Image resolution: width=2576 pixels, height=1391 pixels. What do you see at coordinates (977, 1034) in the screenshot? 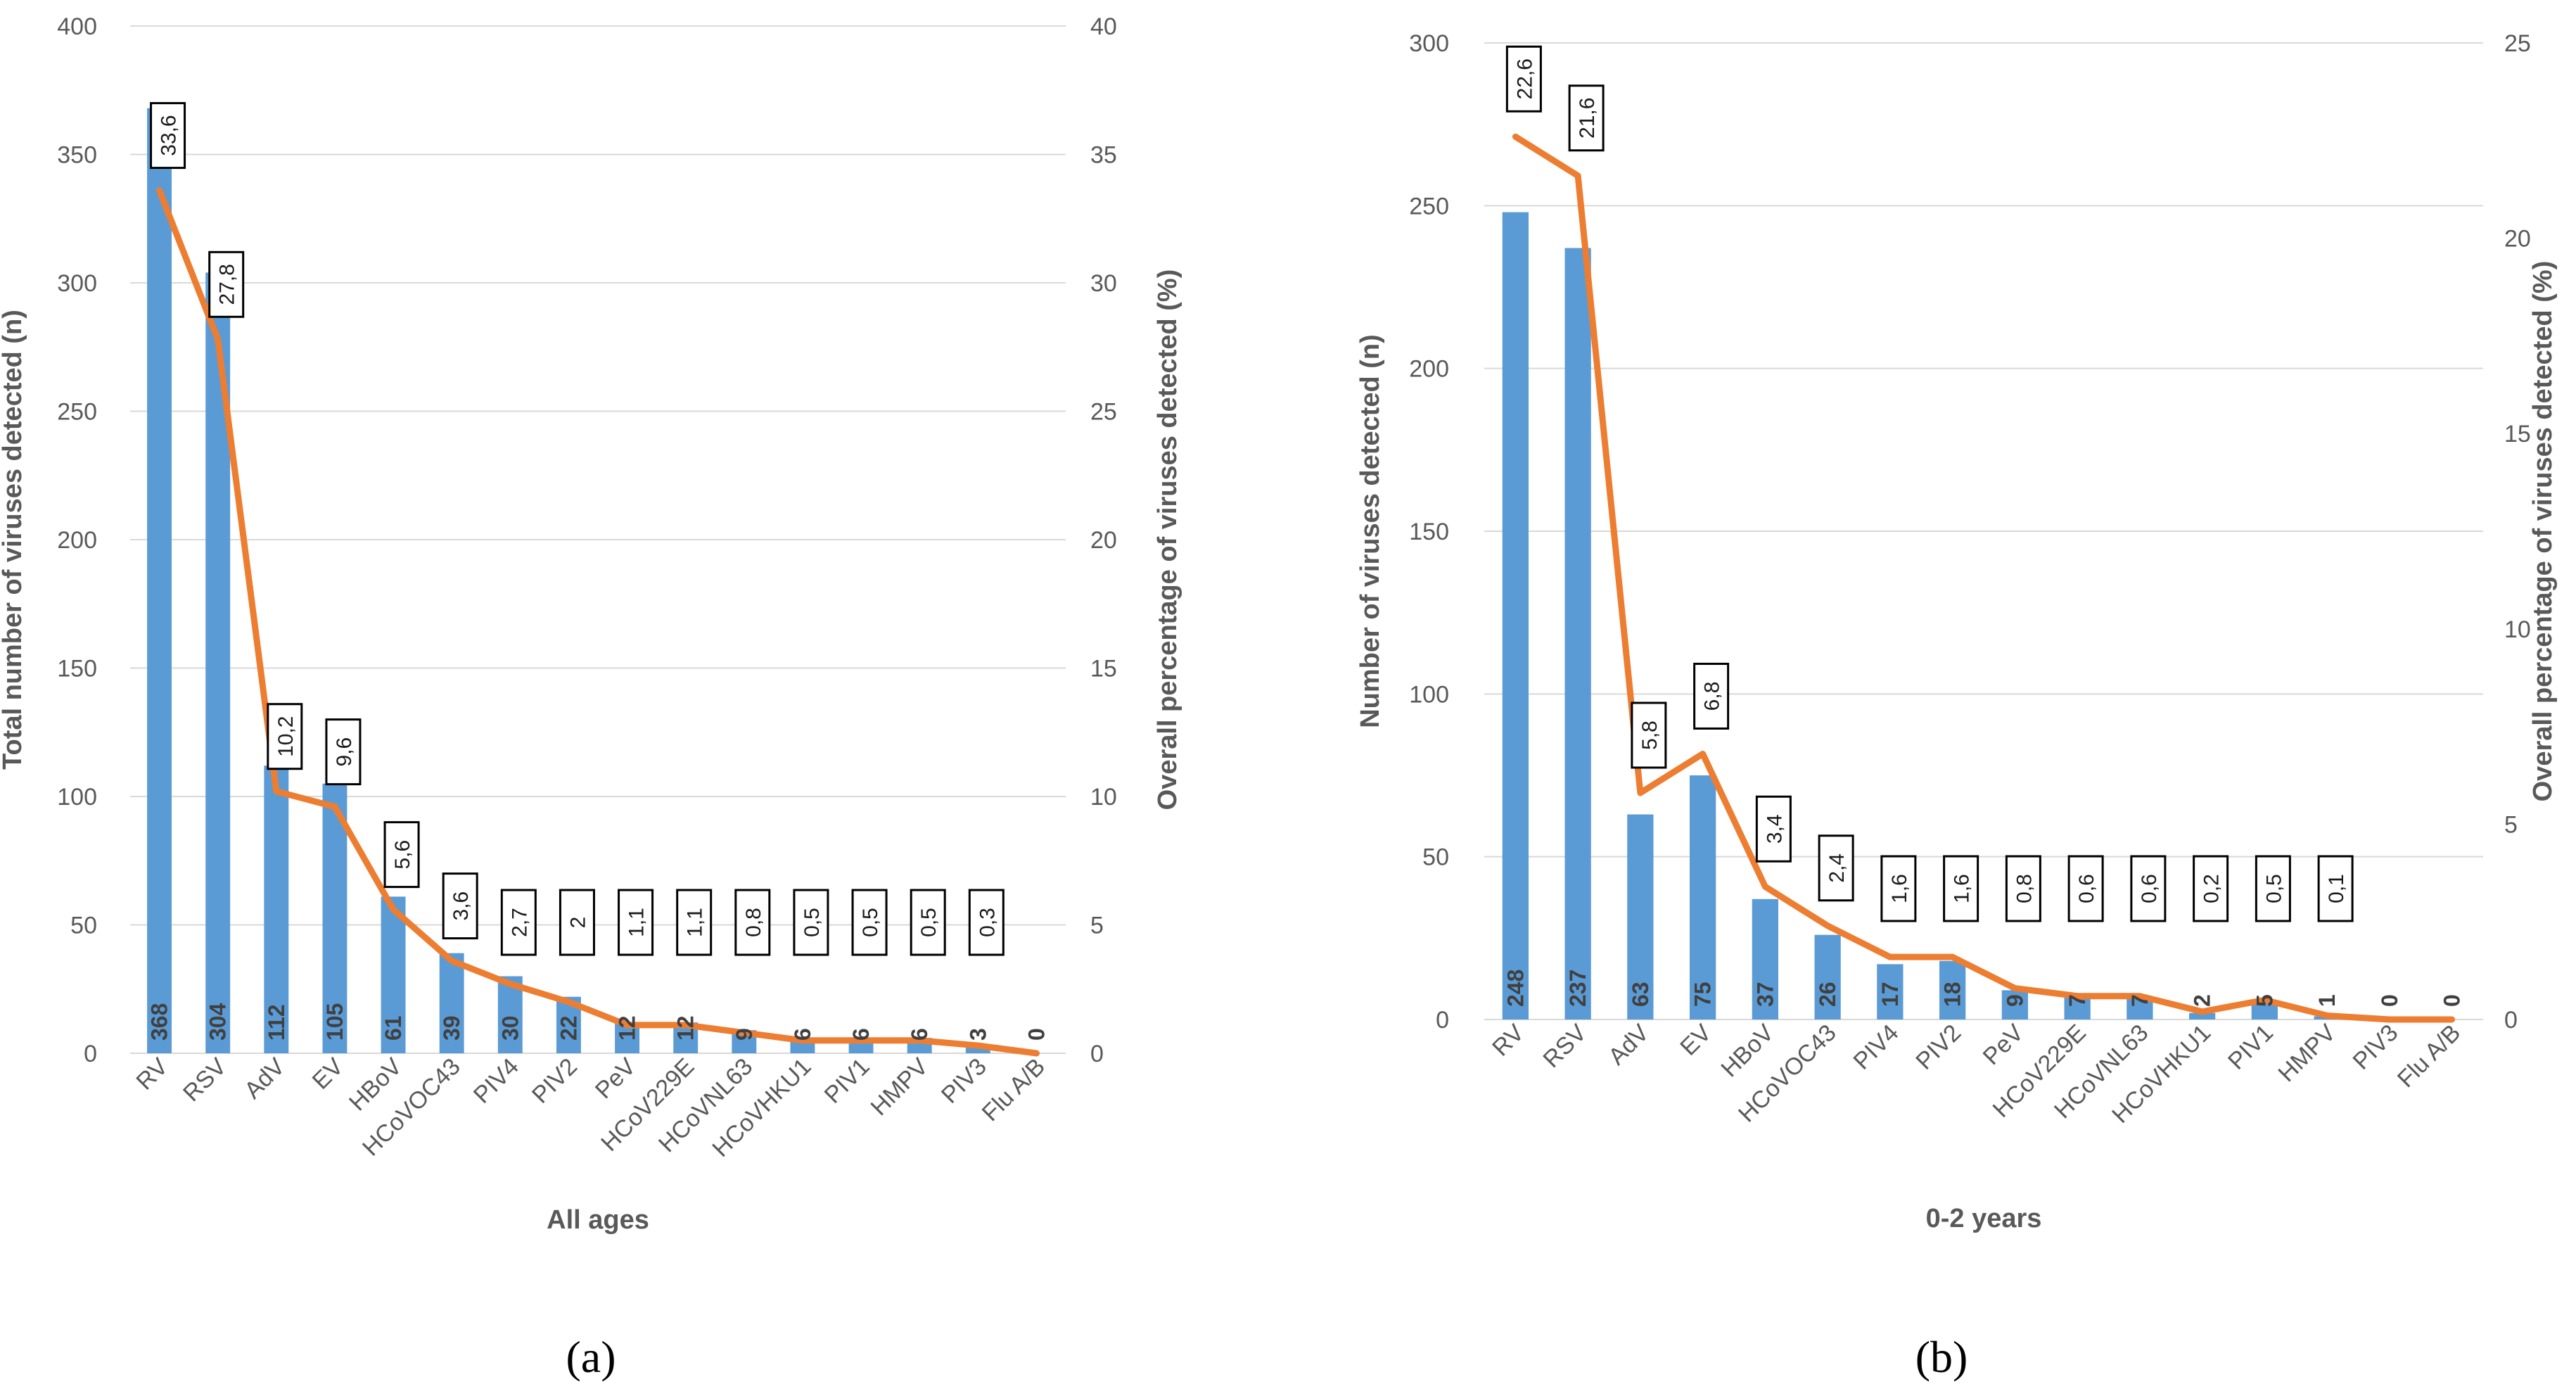
I see `bar-value-label: 3` at bounding box center [977, 1034].